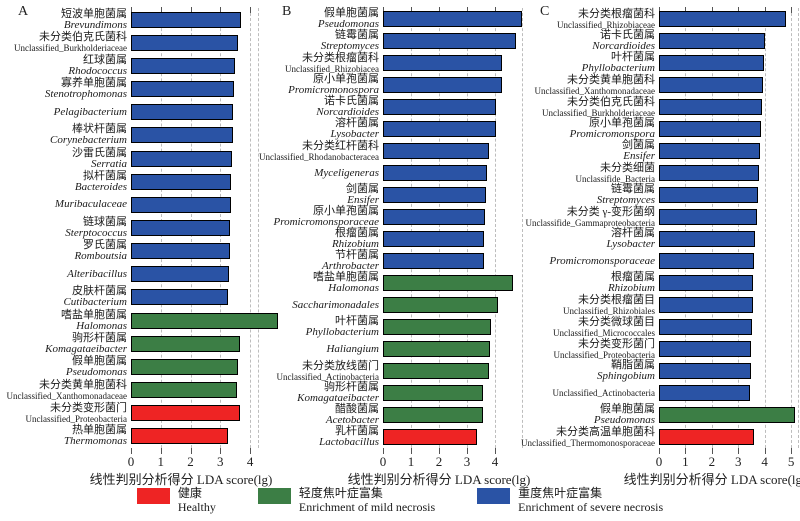 The image size is (800, 521). I want to click on taxon-name-zh: 未分类高温单胞菌科, so click(605, 431).